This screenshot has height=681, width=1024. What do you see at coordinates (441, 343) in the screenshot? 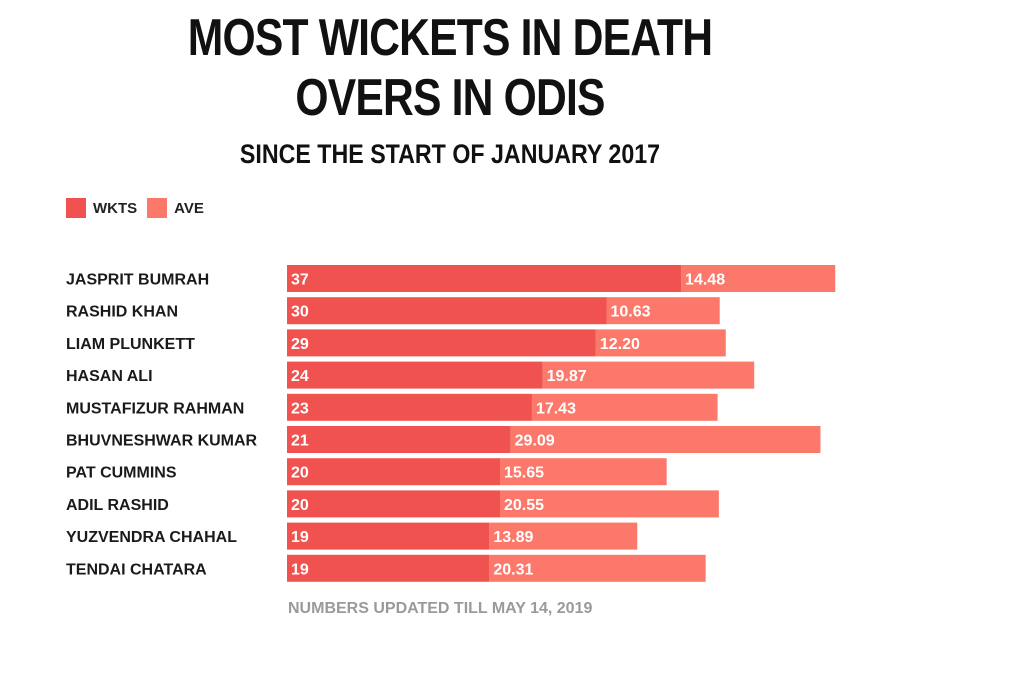
I see `bar-wkts-liam-plunkett` at bounding box center [441, 343].